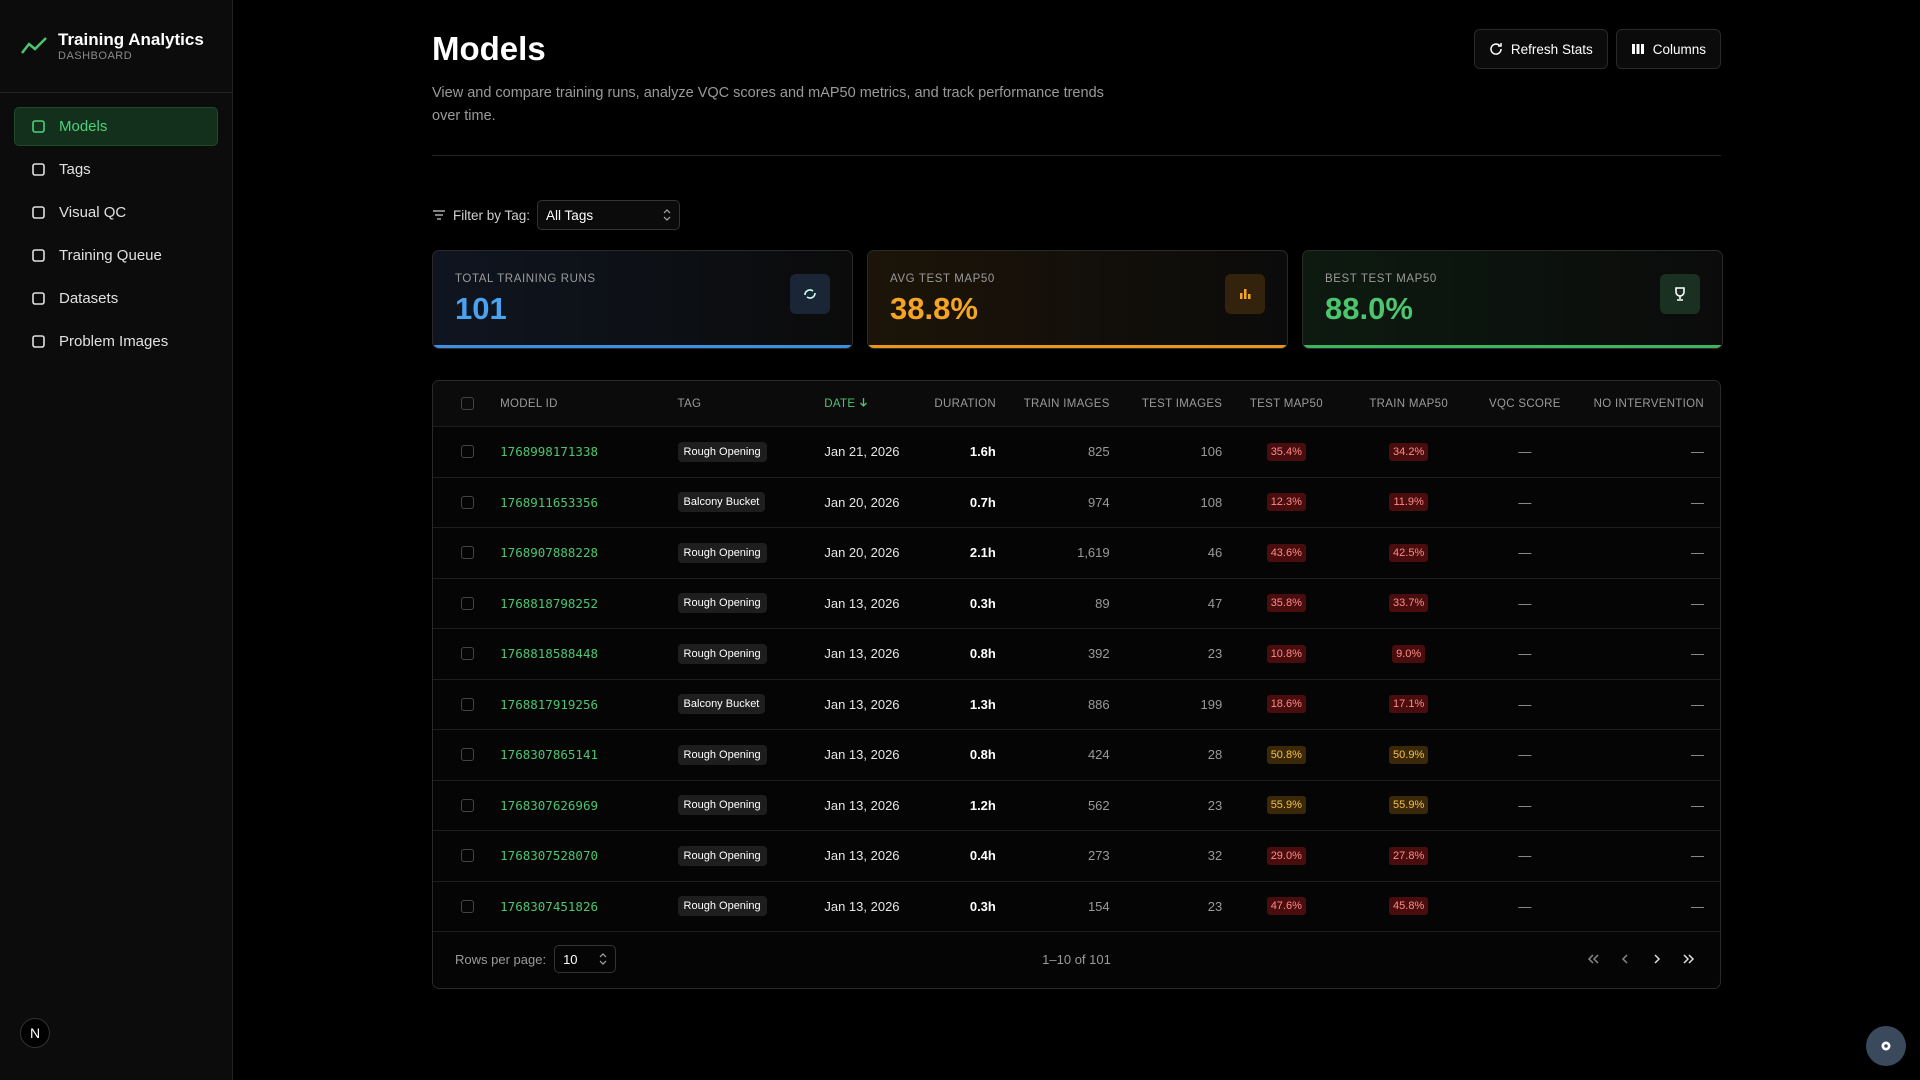 This screenshot has height=1080, width=1920. I want to click on stat-value: 88.0%, so click(1369, 308).